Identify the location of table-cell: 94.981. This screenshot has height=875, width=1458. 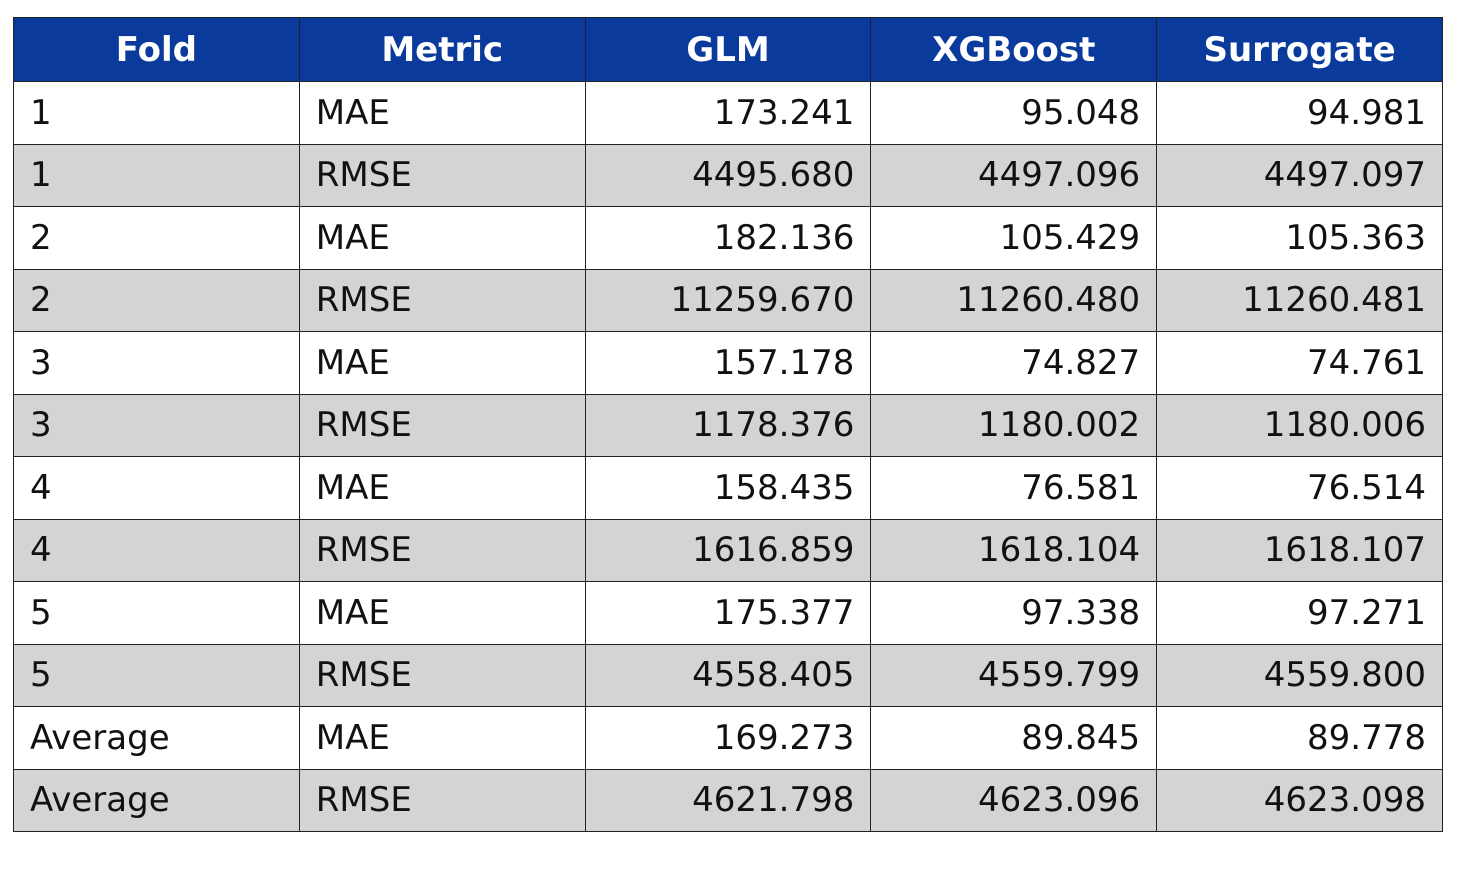
(1299, 113).